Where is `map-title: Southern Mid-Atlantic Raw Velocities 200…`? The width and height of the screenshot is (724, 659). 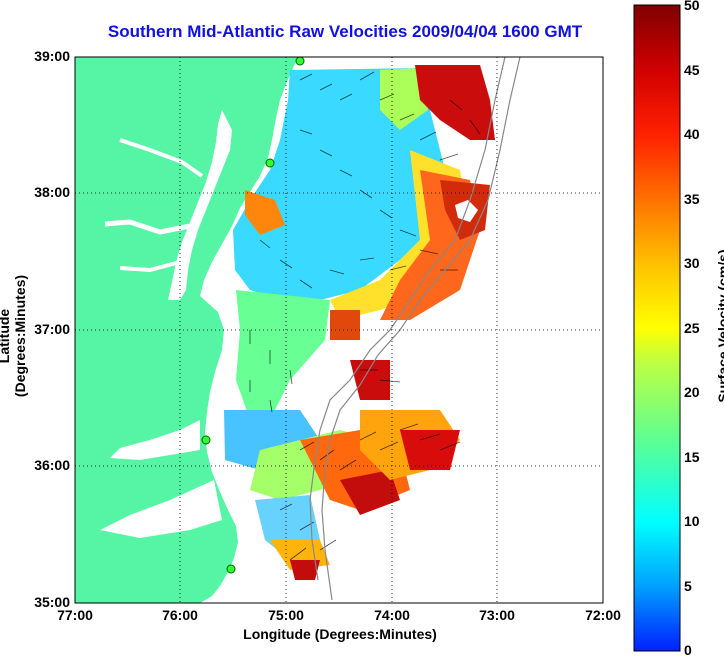 map-title: Southern Mid-Atlantic Raw Velocities 200… is located at coordinates (345, 31).